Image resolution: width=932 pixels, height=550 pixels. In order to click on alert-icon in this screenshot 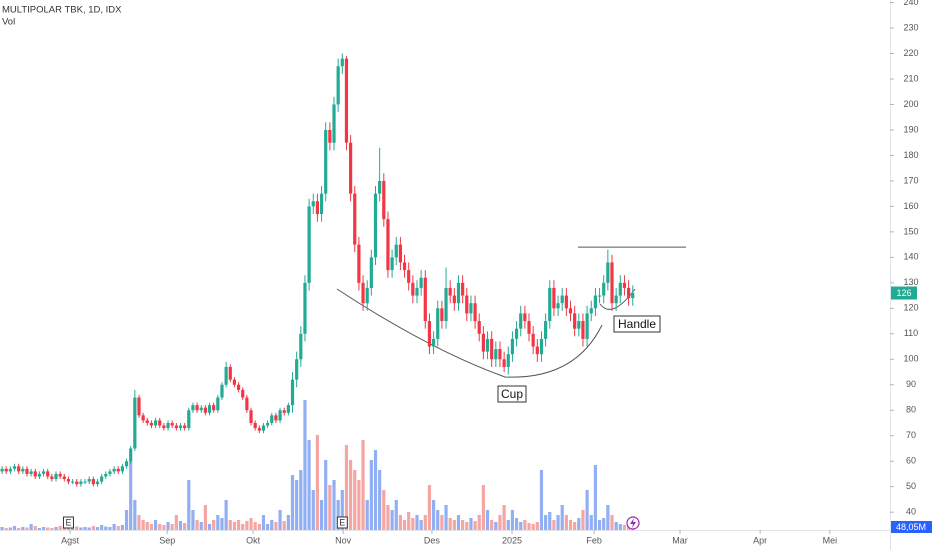, I will do `click(633, 523)`.